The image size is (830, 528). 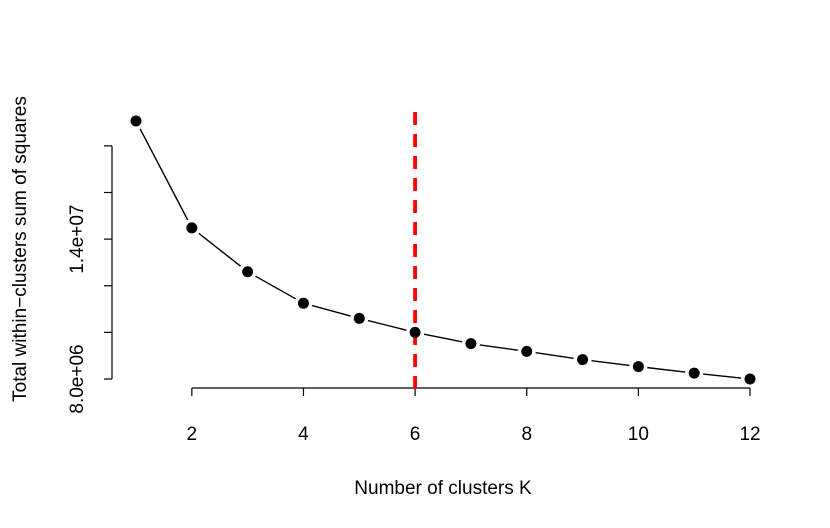 I want to click on x-tick-label-2: 2, so click(x=192, y=434).